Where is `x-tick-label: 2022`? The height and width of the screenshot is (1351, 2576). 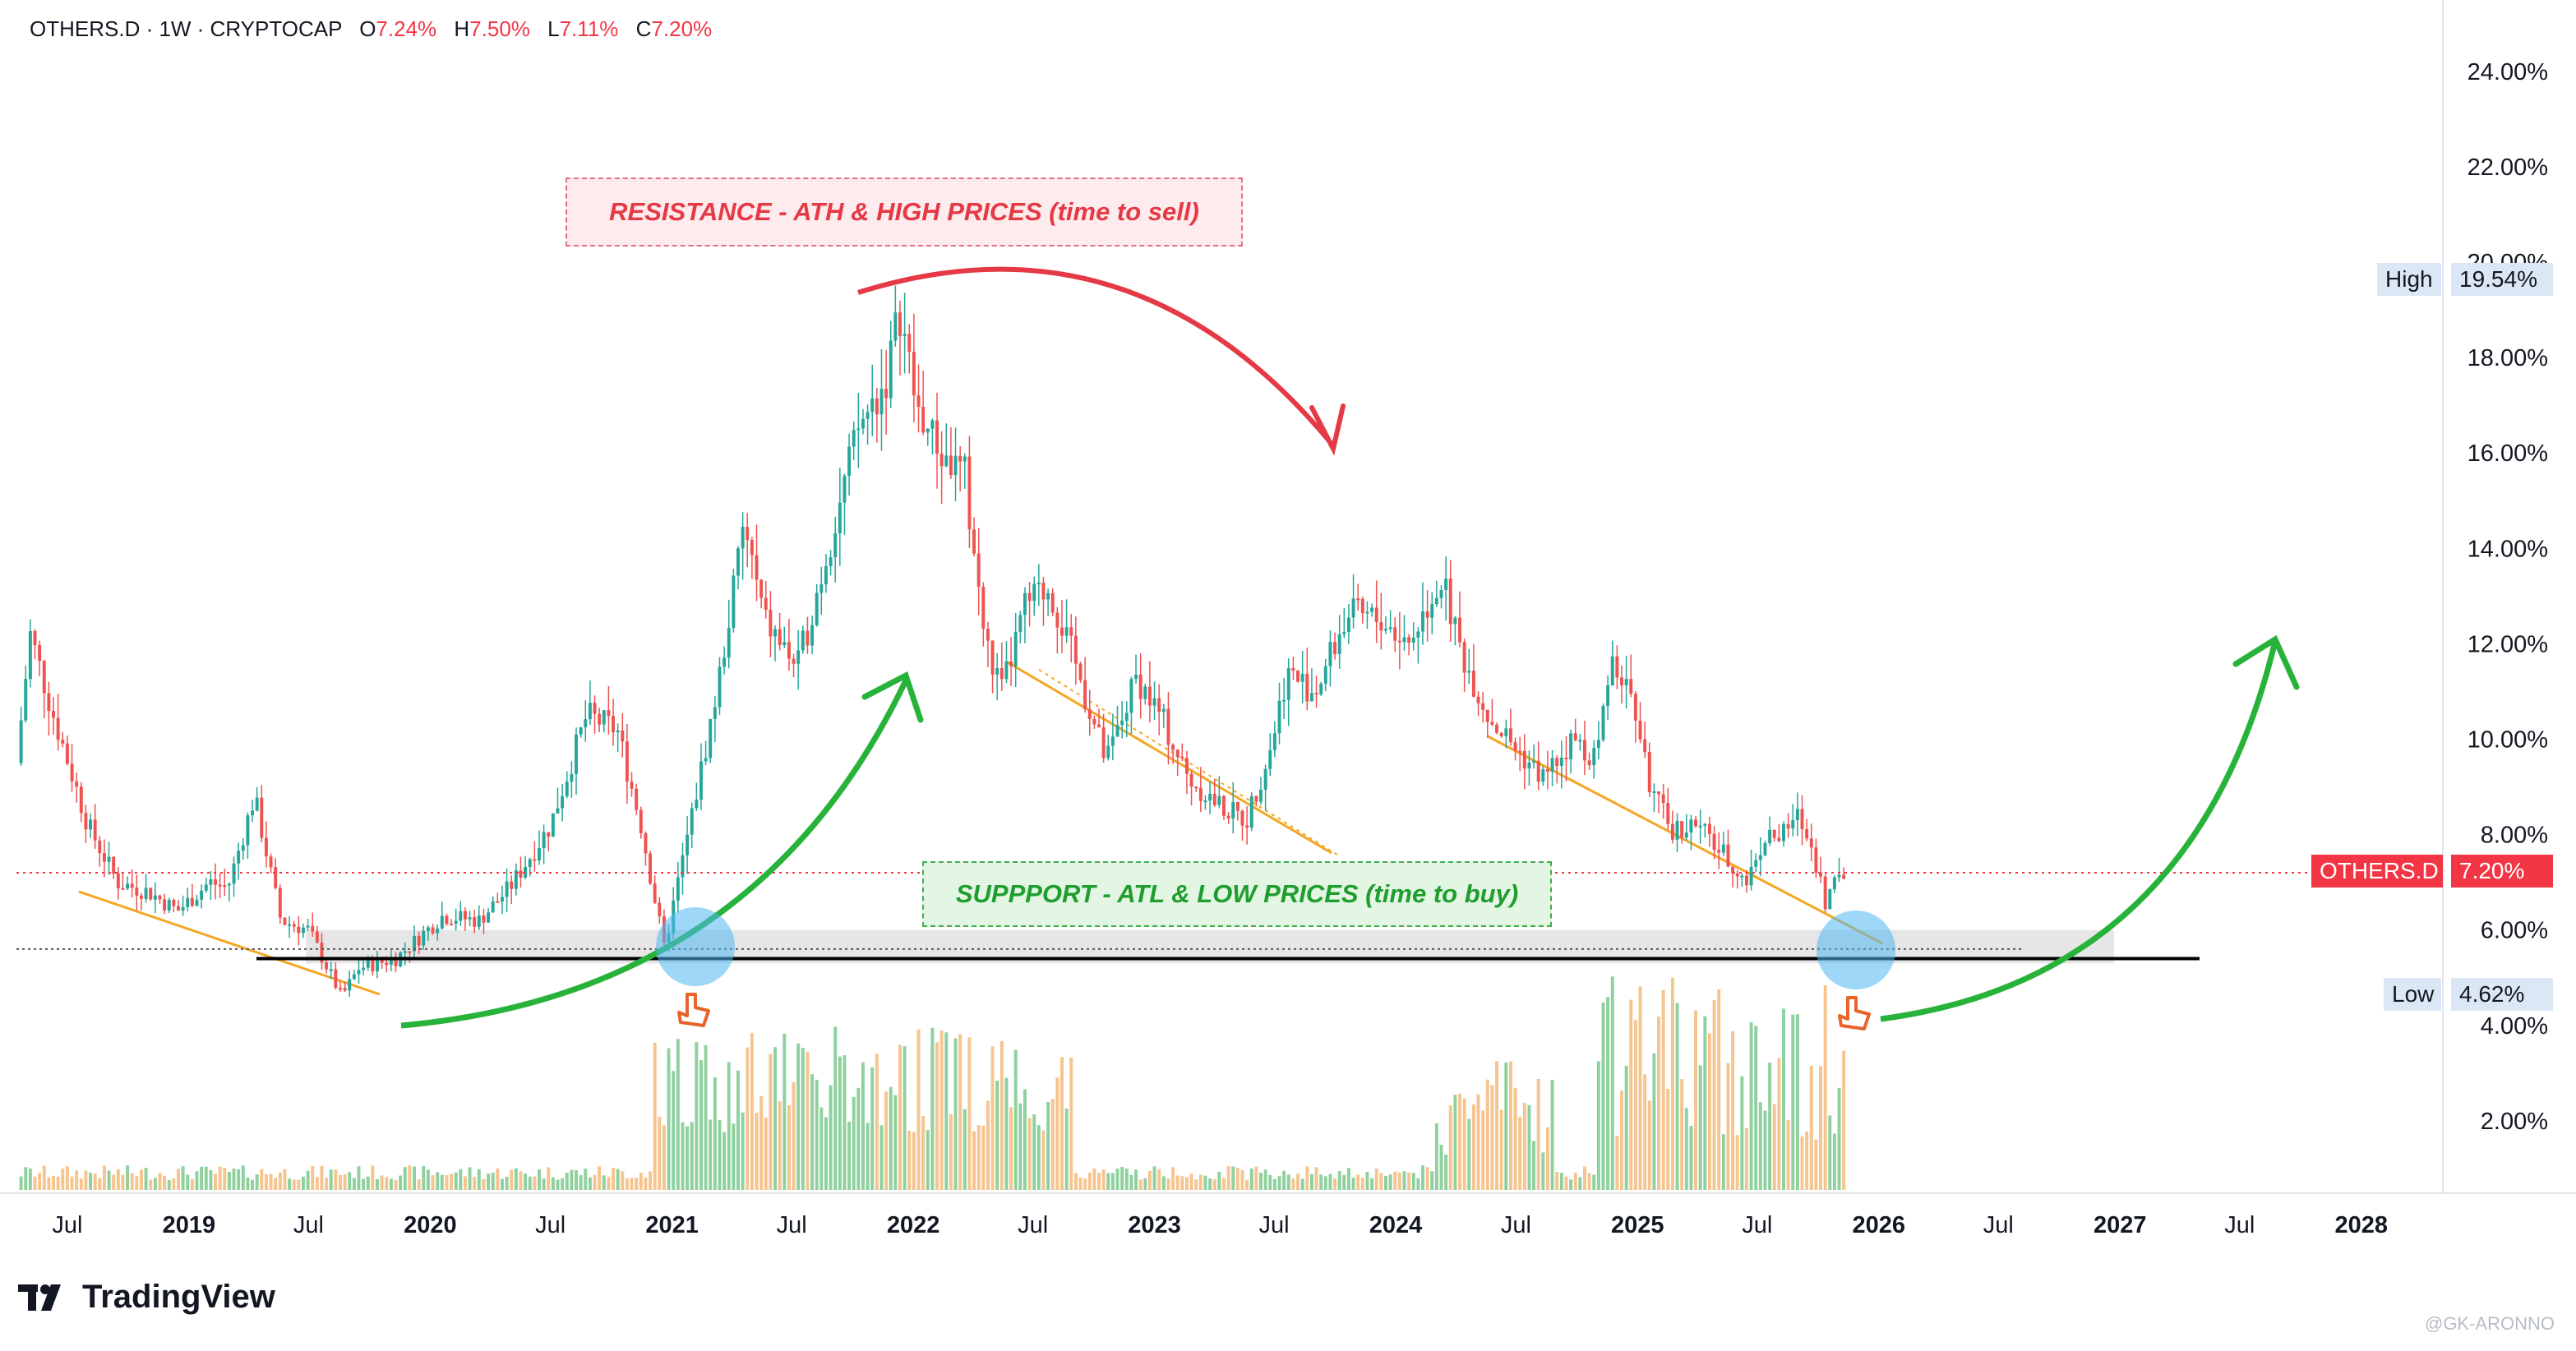 x-tick-label: 2022 is located at coordinates (914, 1225).